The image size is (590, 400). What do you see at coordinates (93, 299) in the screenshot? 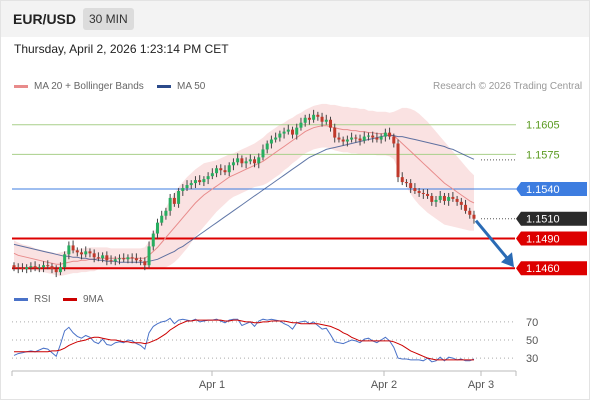
I see `rsi-ma-legend-label: 9MA` at bounding box center [93, 299].